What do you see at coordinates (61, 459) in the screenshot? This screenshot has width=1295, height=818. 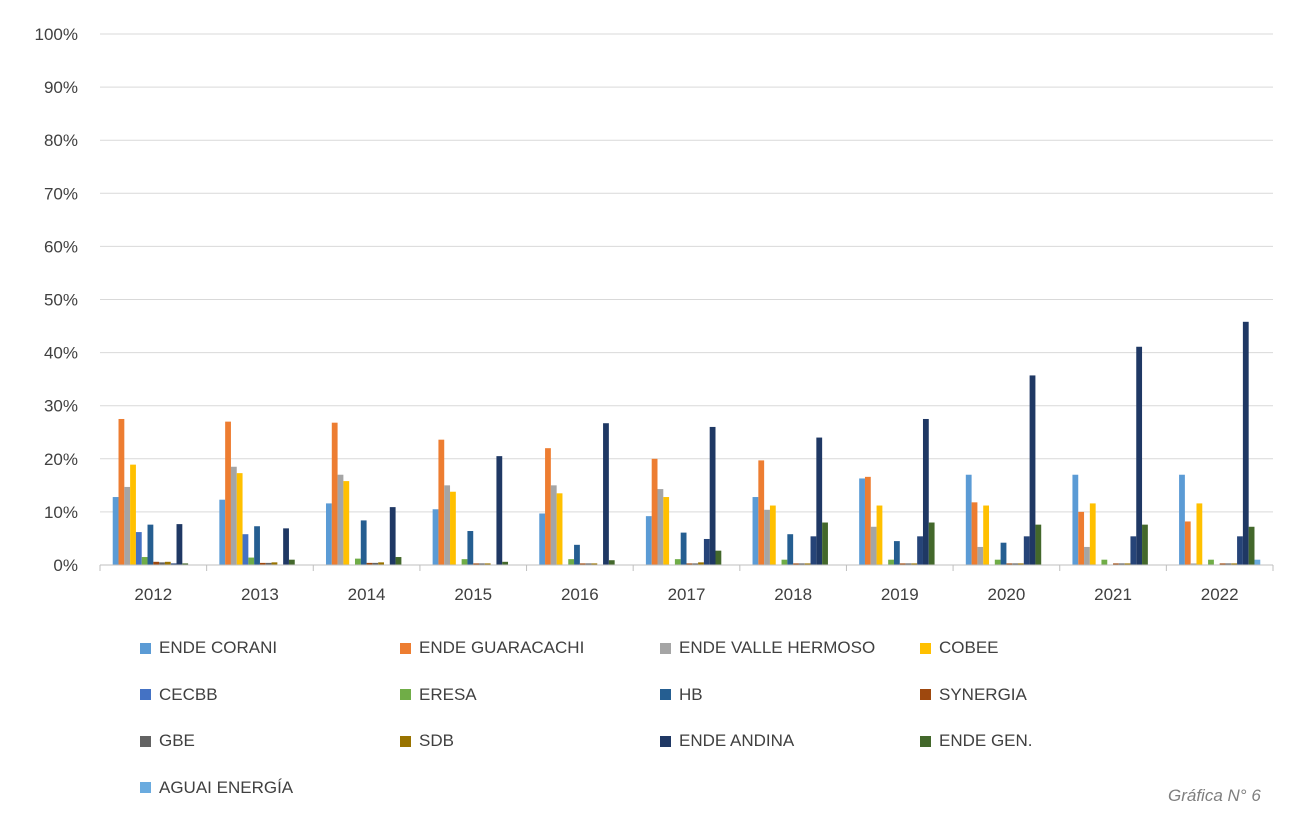 I see `y-tick-label: 20%` at bounding box center [61, 459].